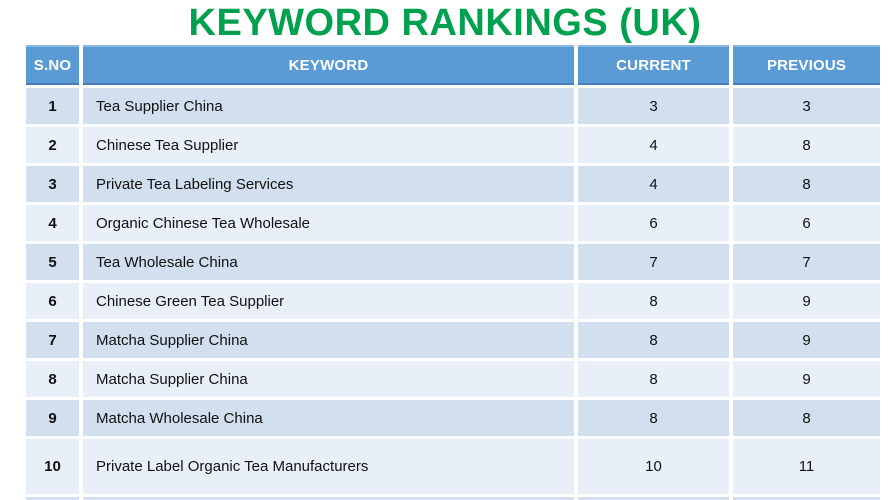 The height and width of the screenshot is (500, 890). I want to click on cell-keyword: Chinese Tea Supplier, so click(328, 145).